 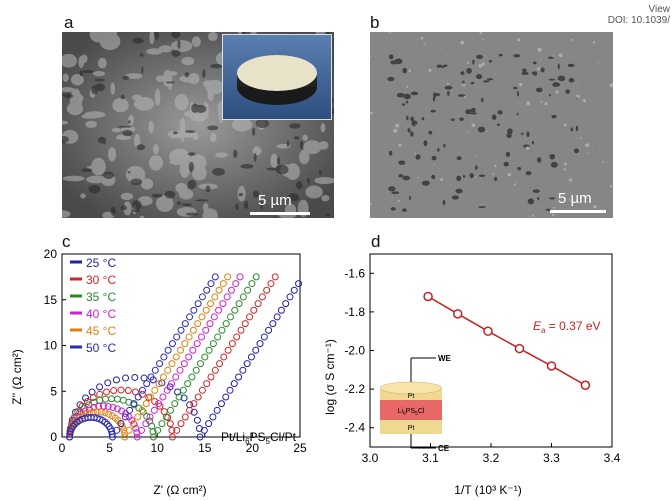 I want to click on chart-d-xtick-label: 3.0, so click(x=370, y=458).